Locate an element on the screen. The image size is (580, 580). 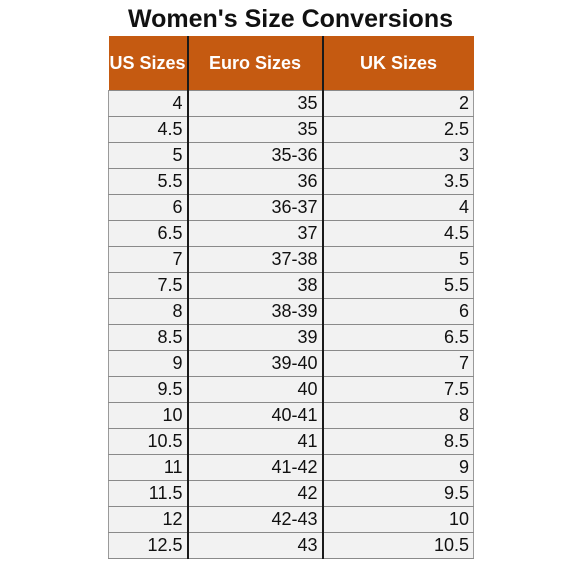
cell-uk-size: 8 is located at coordinates (398, 415).